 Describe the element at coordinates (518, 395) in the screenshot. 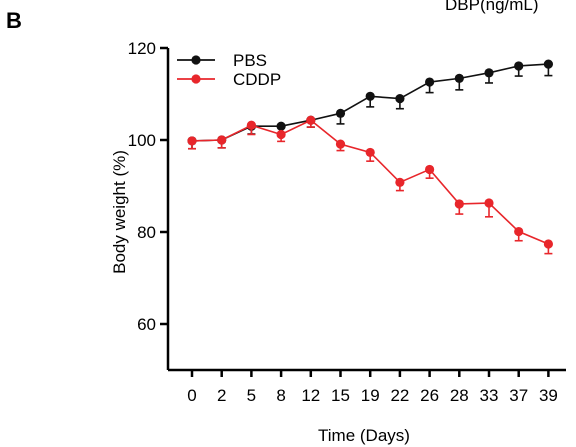

I see `x-tick-label: 37` at that location.